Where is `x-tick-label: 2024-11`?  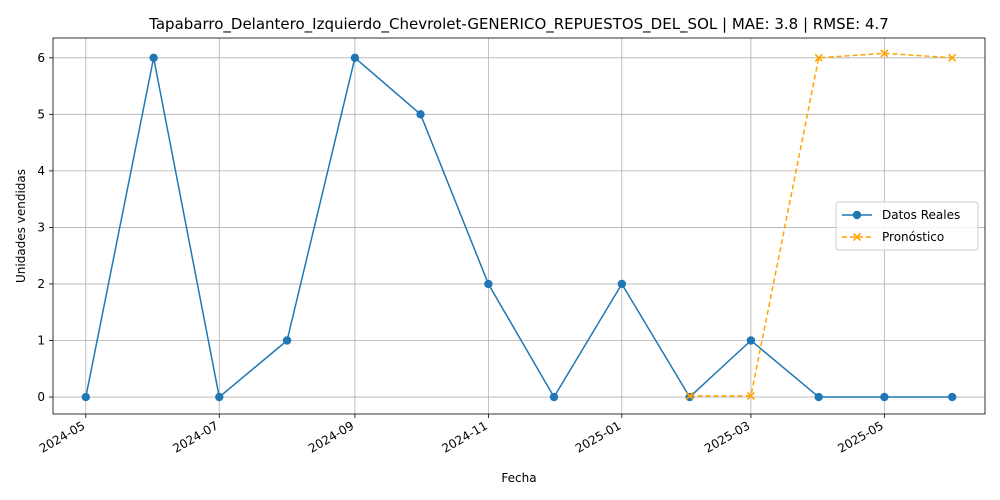
x-tick-label: 2024-11 is located at coordinates (464, 436).